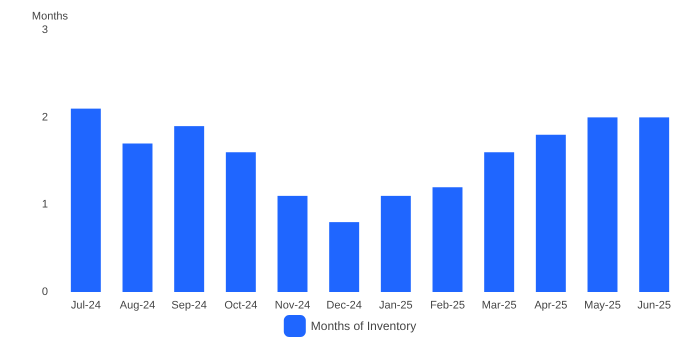  Describe the element at coordinates (499, 306) in the screenshot. I see `x-tick-label: Mar-25` at that location.